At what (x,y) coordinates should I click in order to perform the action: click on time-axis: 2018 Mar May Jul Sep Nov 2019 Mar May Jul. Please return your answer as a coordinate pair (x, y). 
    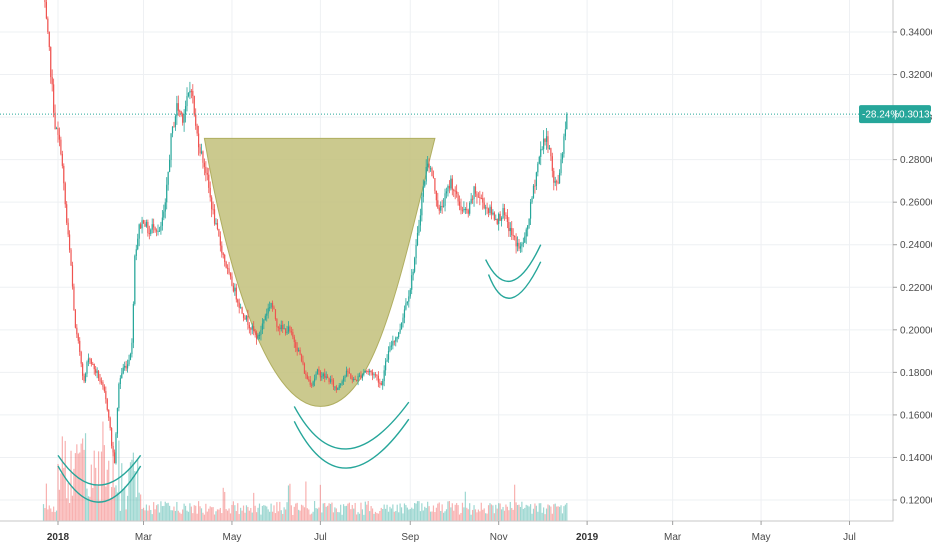
    Looking at the image, I should click on (451, 532).